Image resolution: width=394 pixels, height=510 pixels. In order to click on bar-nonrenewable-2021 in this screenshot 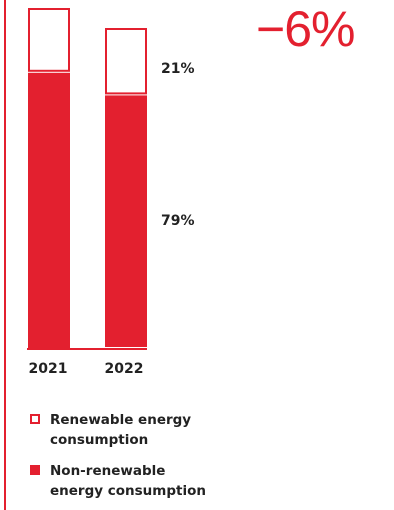, I will do `click(49, 210)`.